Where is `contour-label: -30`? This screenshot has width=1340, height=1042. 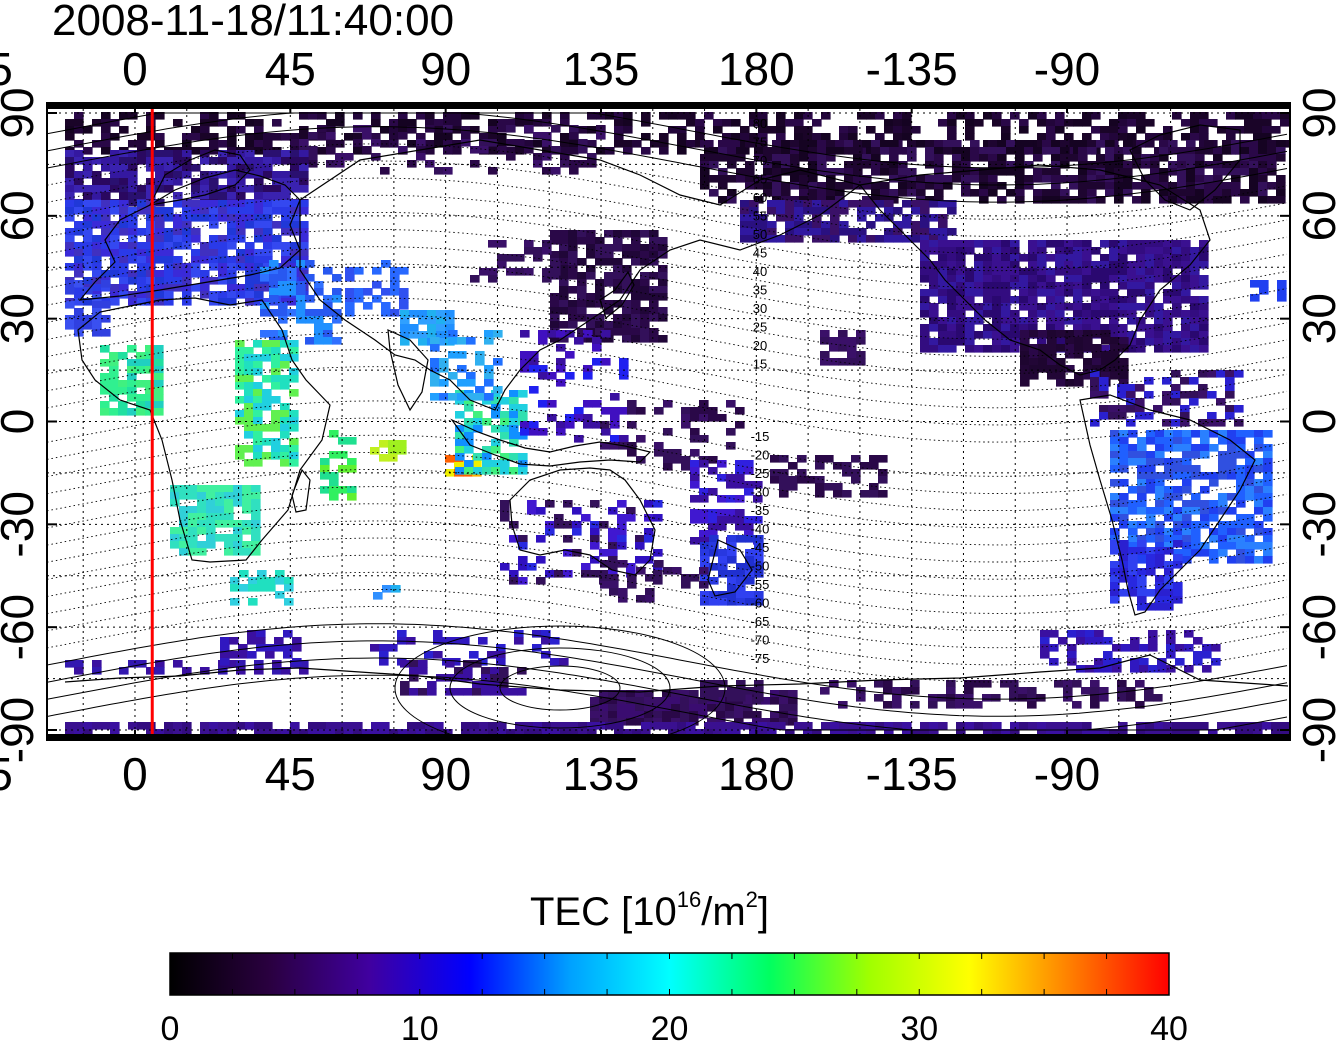 contour-label: -30 is located at coordinates (760, 492).